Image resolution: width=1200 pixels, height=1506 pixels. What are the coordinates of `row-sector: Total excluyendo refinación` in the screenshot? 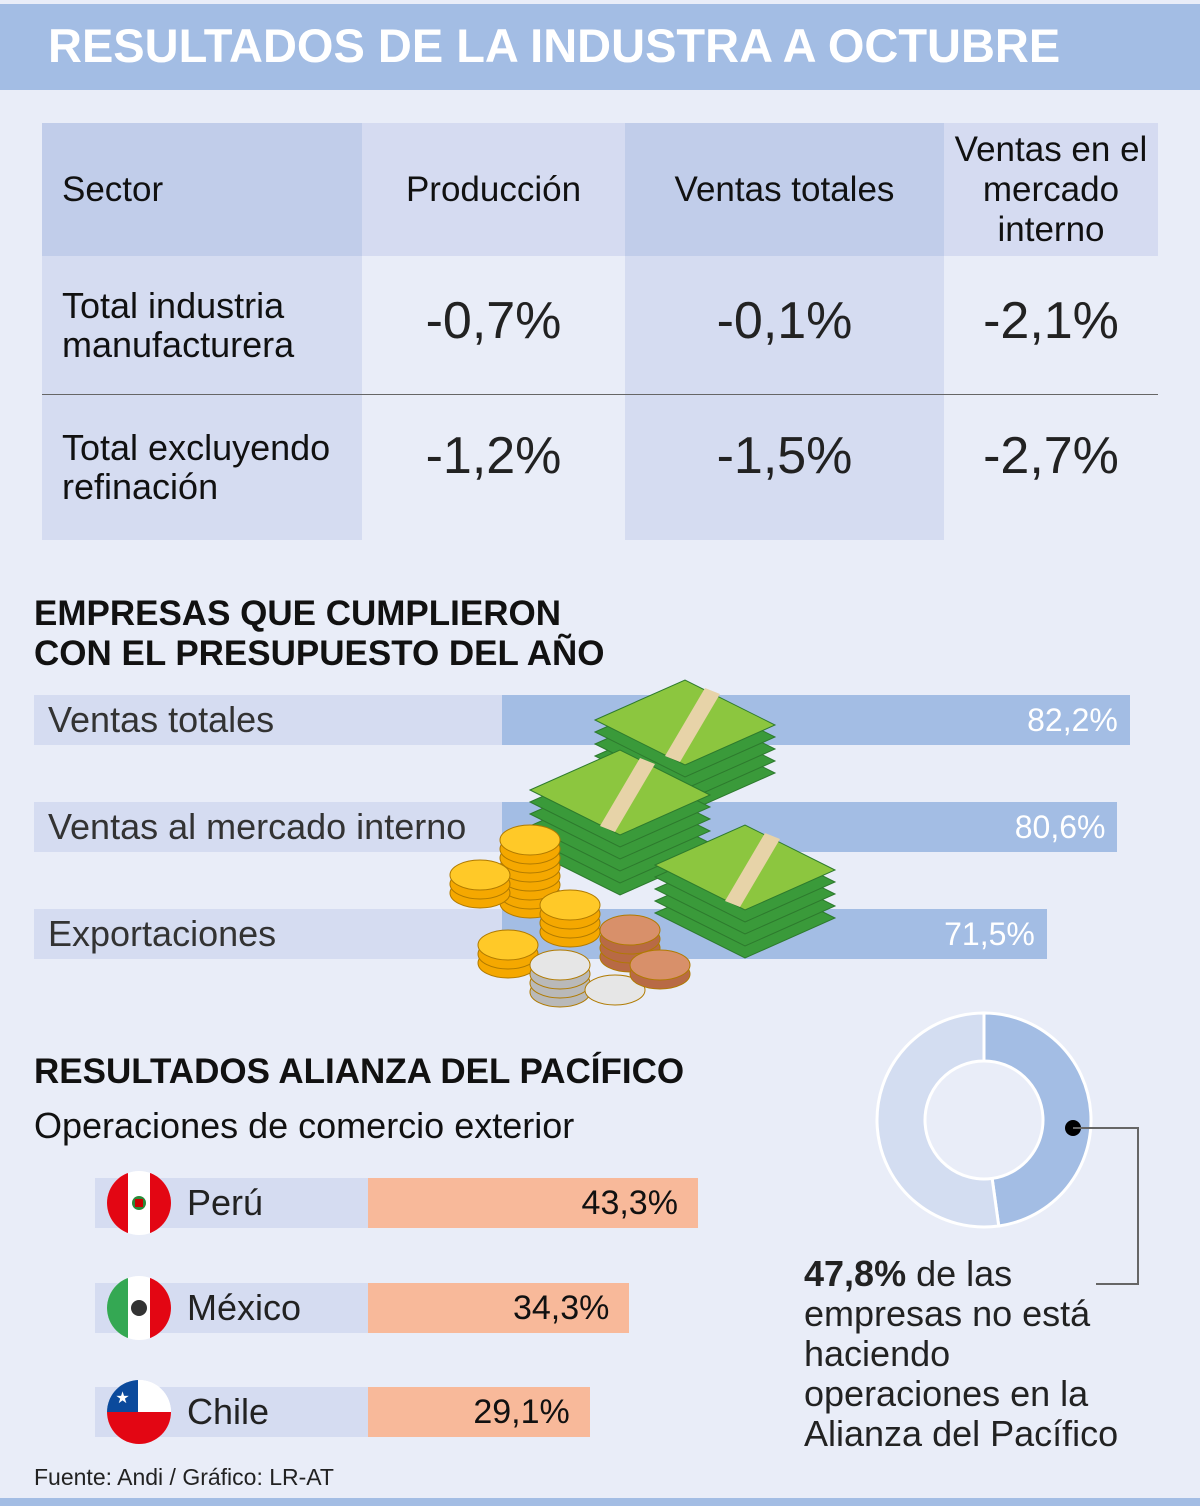 It's located at (196, 467).